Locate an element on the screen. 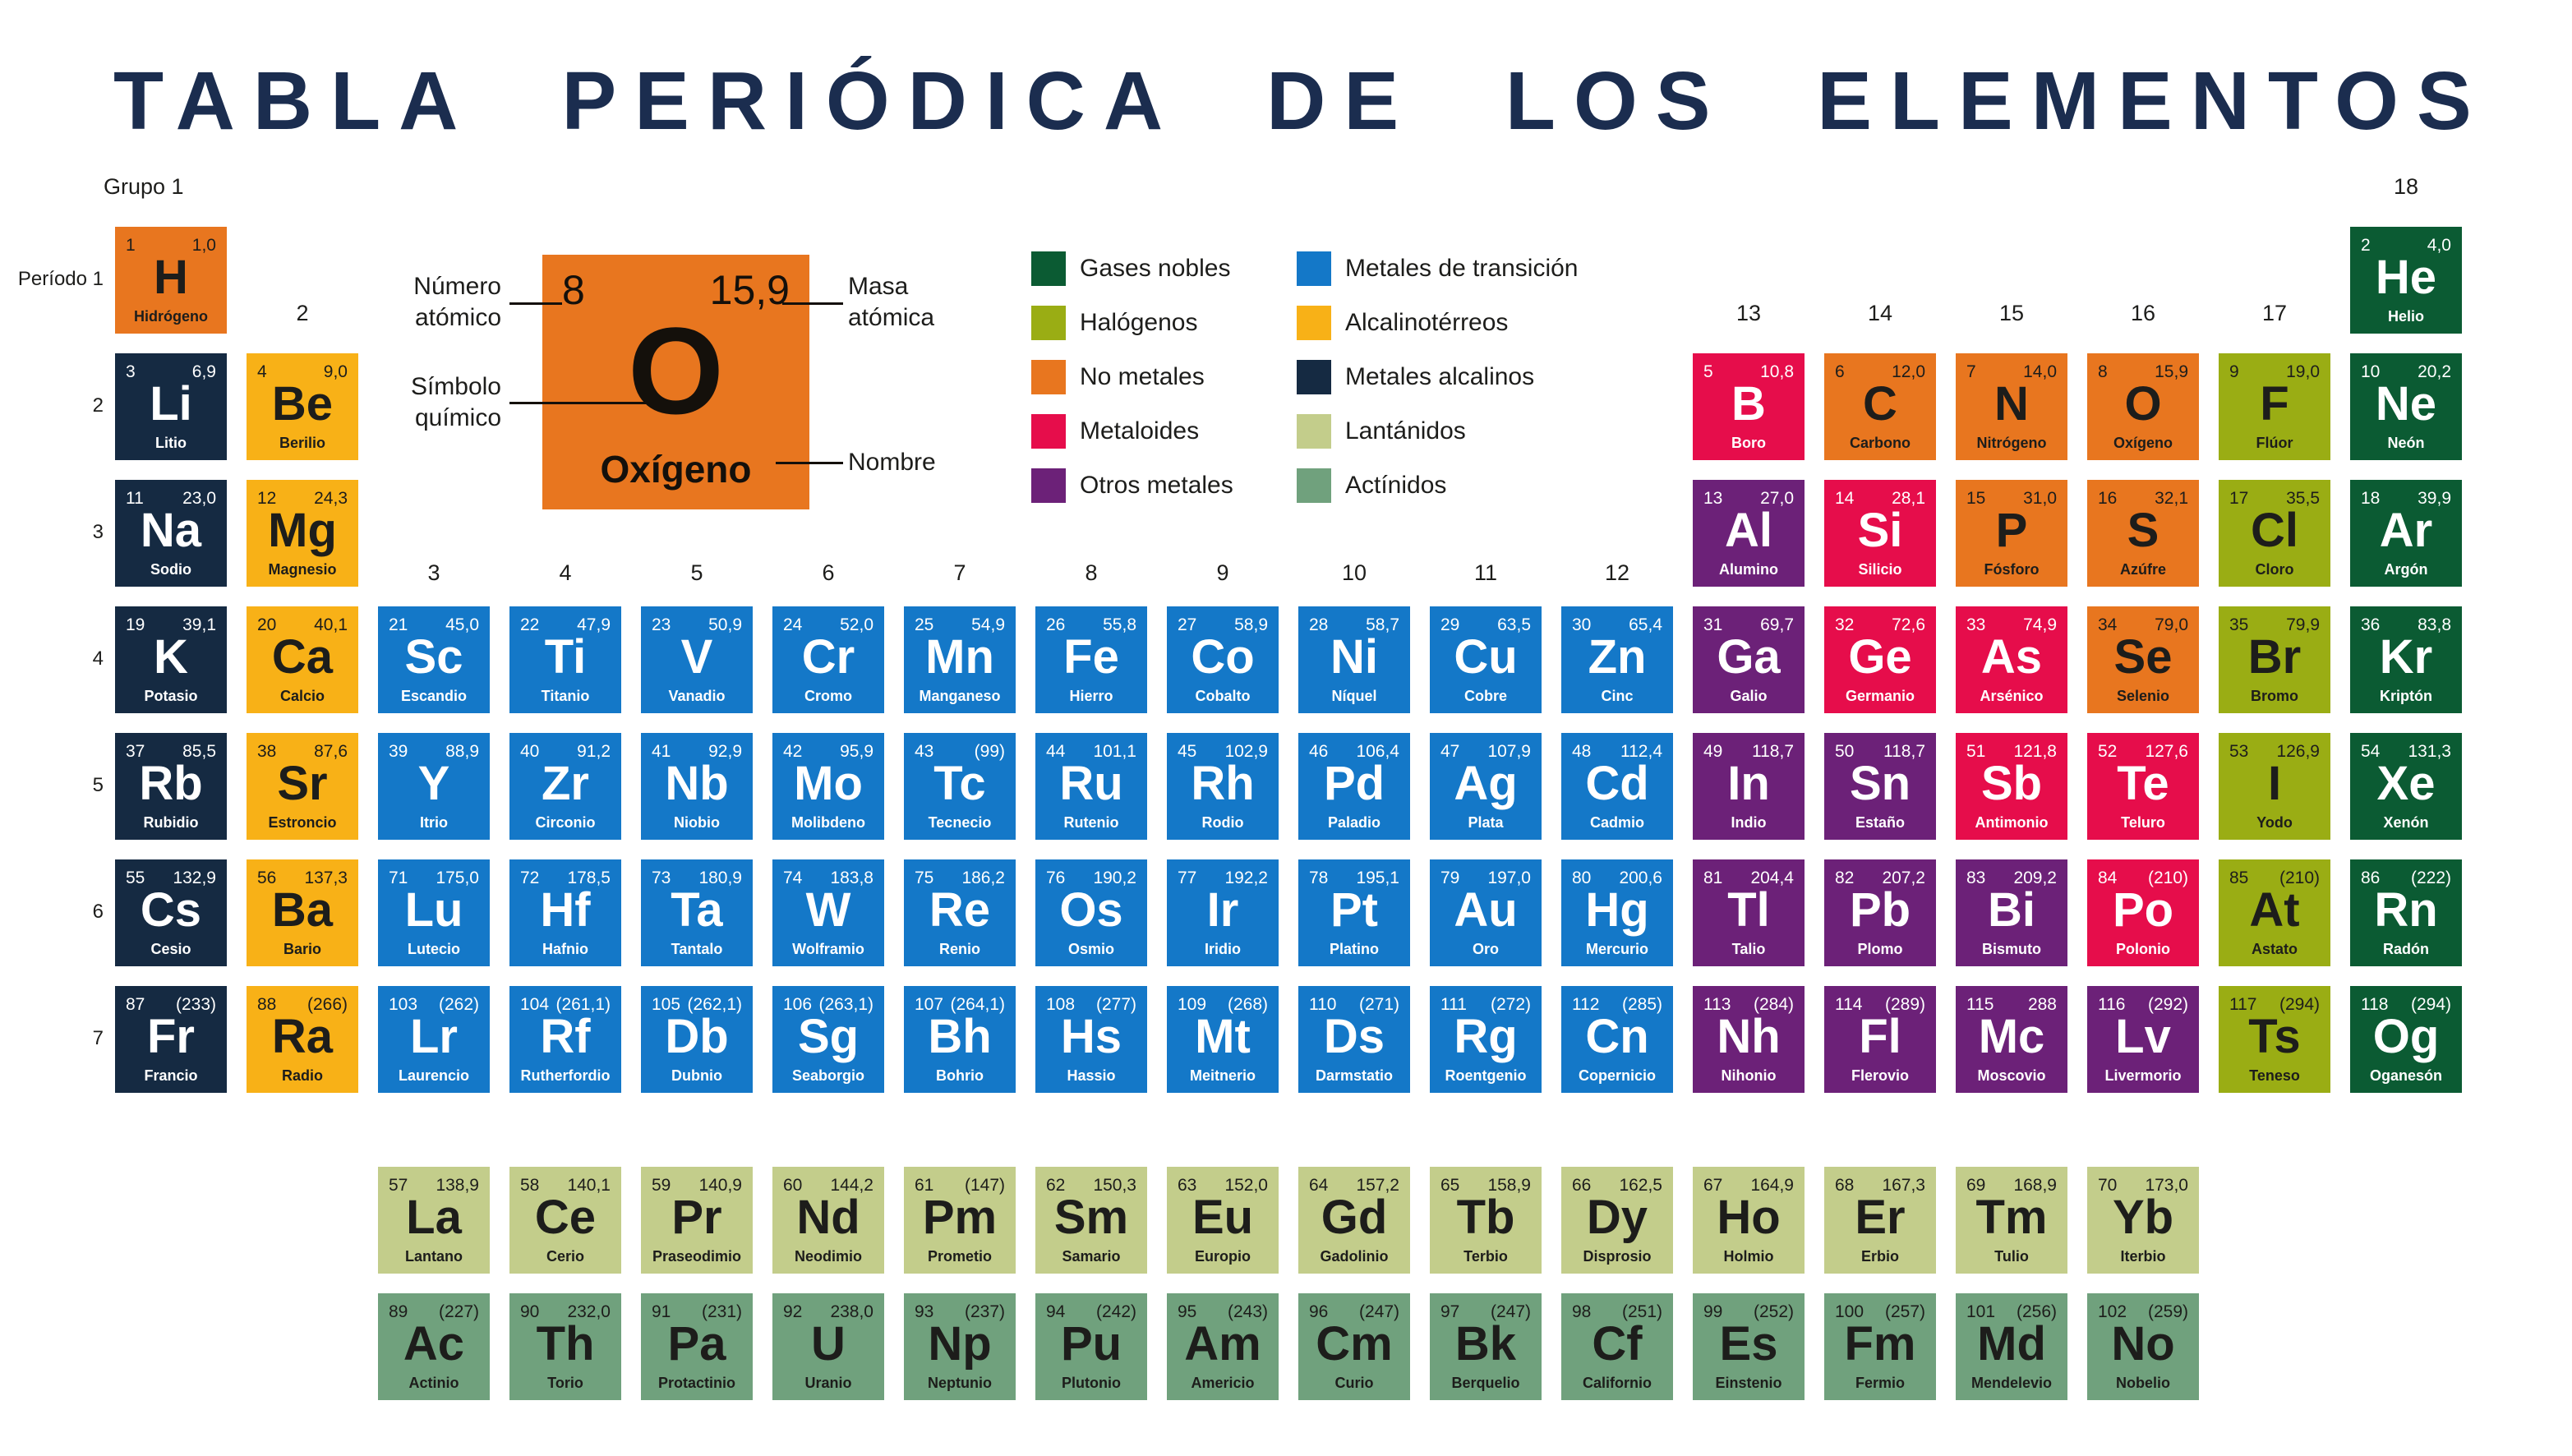  atomic-mass: 23,0 is located at coordinates (199, 498).